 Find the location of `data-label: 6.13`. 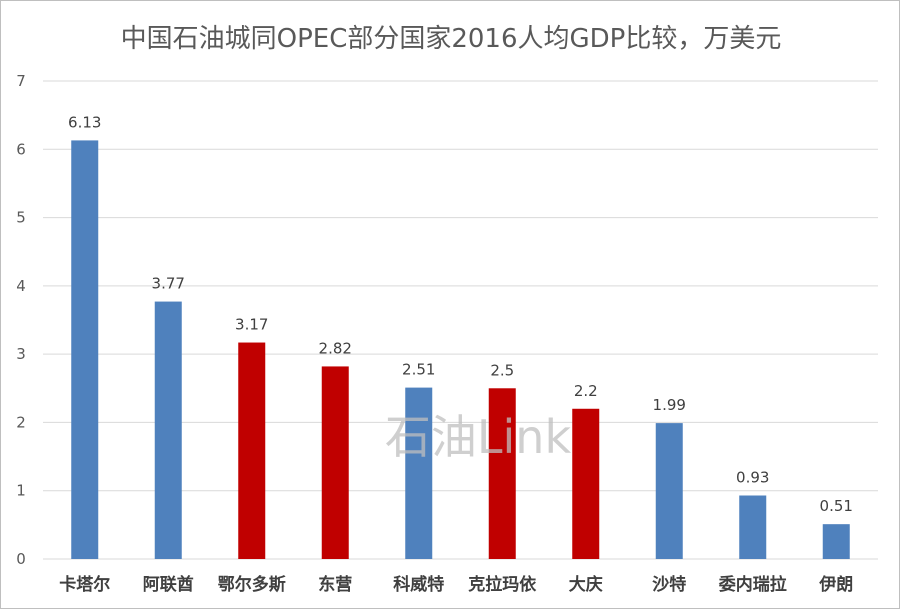

data-label: 6.13 is located at coordinates (84, 122).